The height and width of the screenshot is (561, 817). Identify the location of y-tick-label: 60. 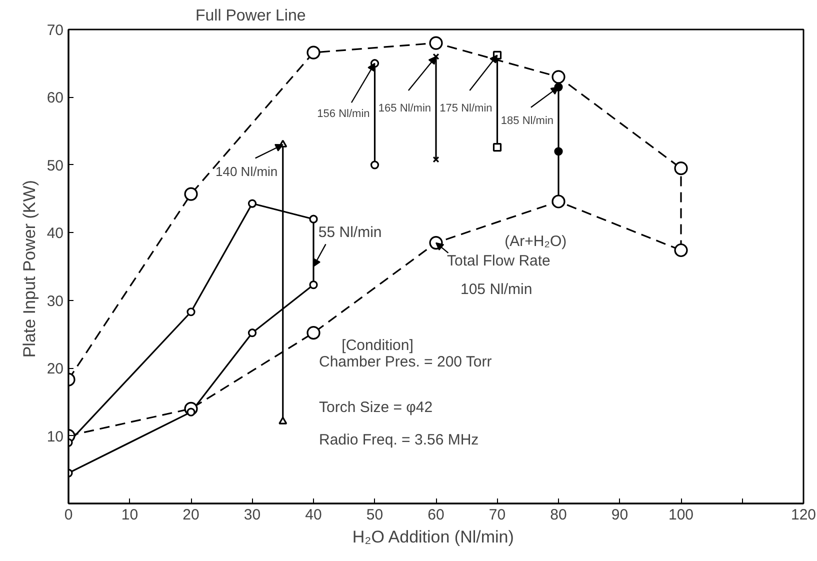
(55, 98).